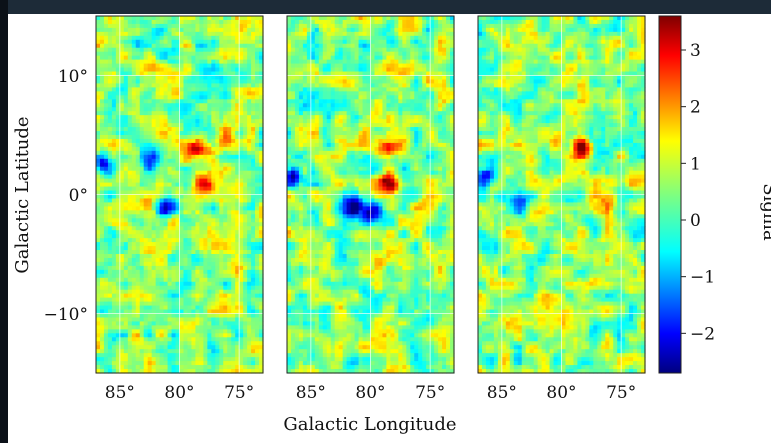  Describe the element at coordinates (702, 334) in the screenshot. I see `colorbar-tick-label: −2` at that location.